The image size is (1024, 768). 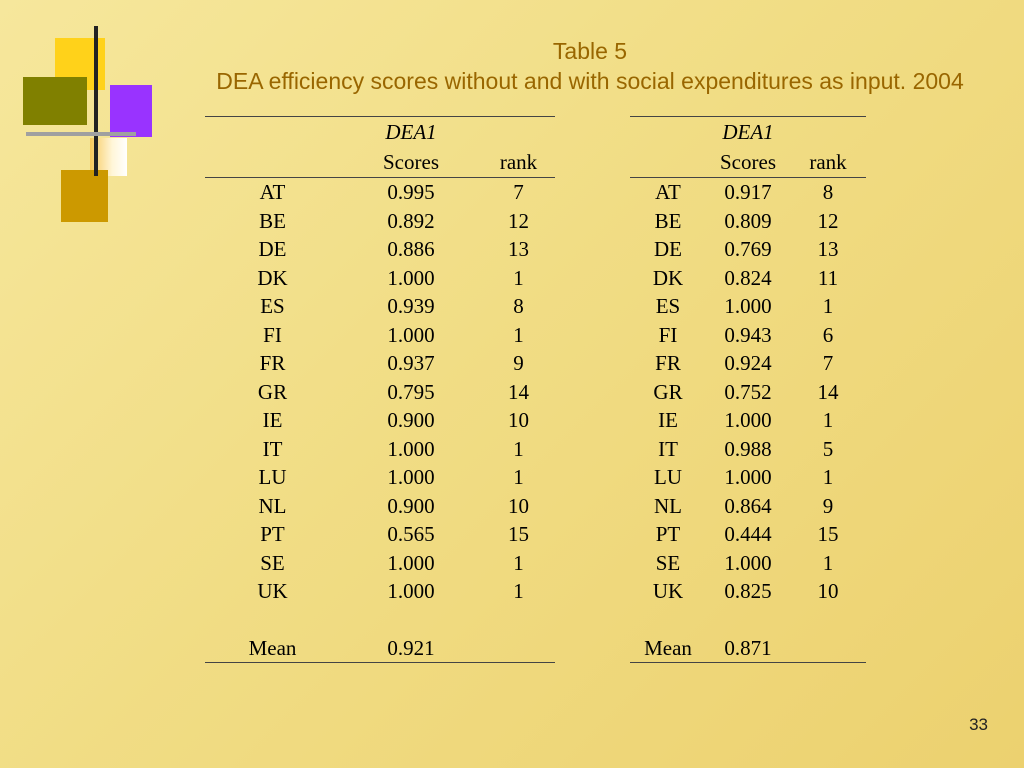 I want to click on table-row: ES 0.939 8, so click(x=380, y=306).